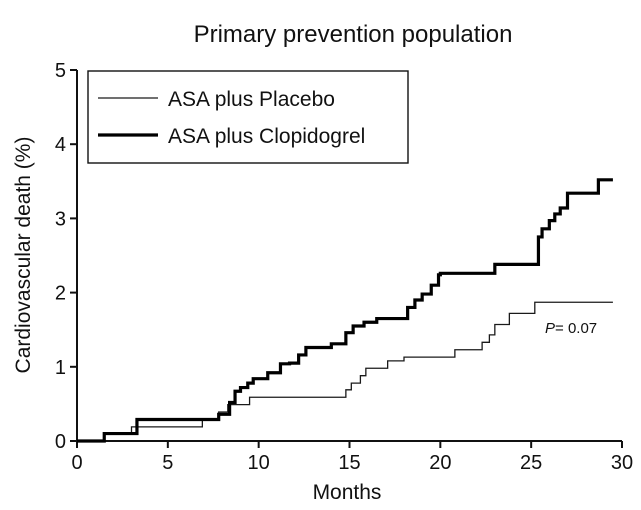  I want to click on y-tick-label: 4, so click(60, 145).